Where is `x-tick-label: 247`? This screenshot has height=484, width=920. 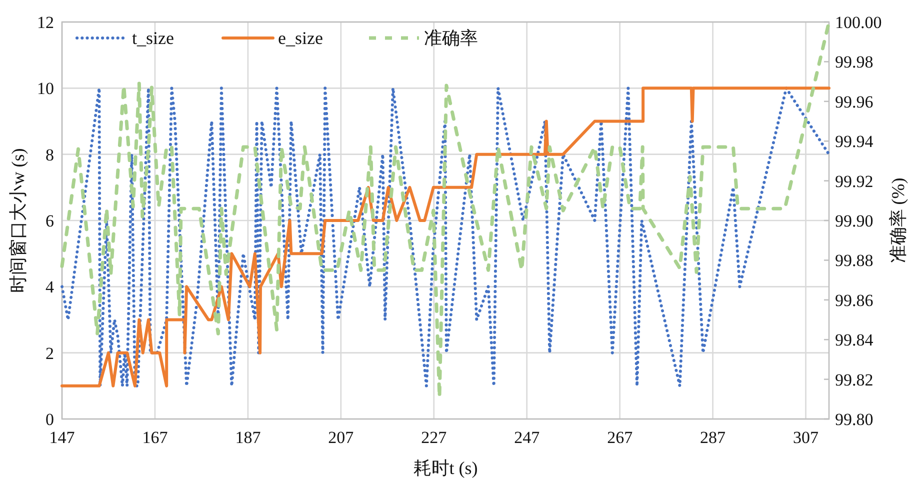
x-tick-label: 247 is located at coordinates (527, 437).